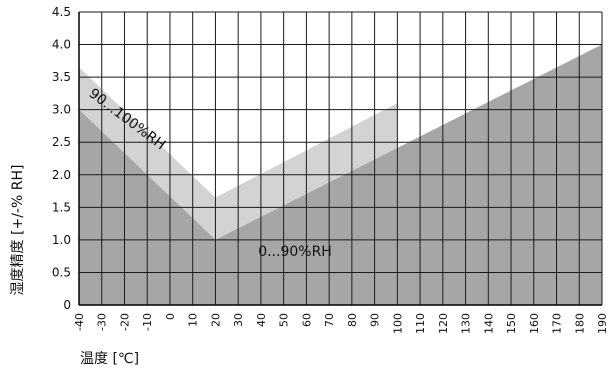 The image size is (609, 378). What do you see at coordinates (61, 272) in the screenshot?
I see `y-tick-label: 0.5` at bounding box center [61, 272].